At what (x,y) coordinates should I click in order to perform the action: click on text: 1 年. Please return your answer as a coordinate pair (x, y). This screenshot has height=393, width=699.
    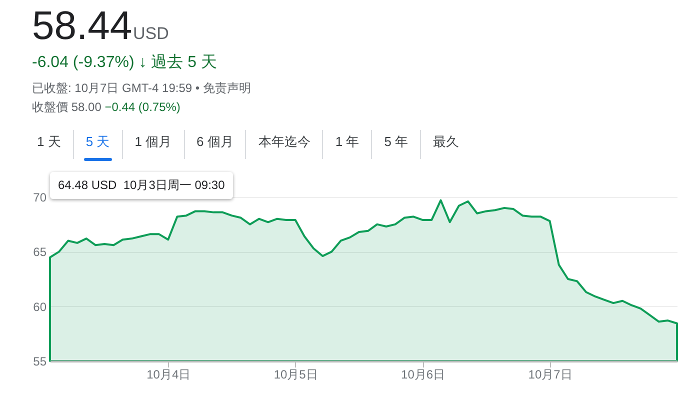
    Looking at the image, I should click on (347, 144).